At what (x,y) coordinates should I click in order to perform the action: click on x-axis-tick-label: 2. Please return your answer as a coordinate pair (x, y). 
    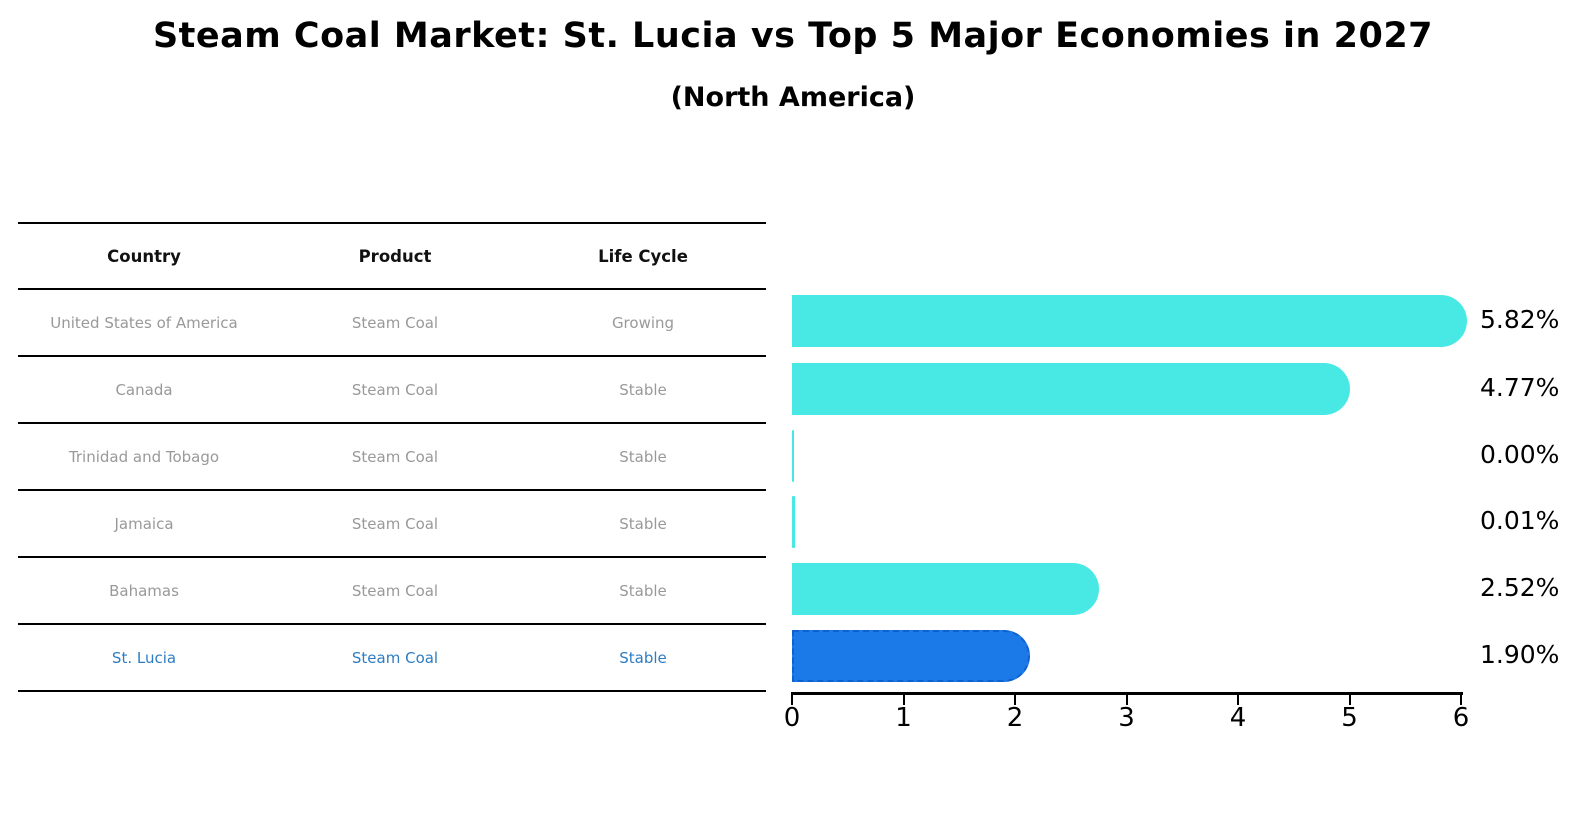
    Looking at the image, I should click on (1015, 718).